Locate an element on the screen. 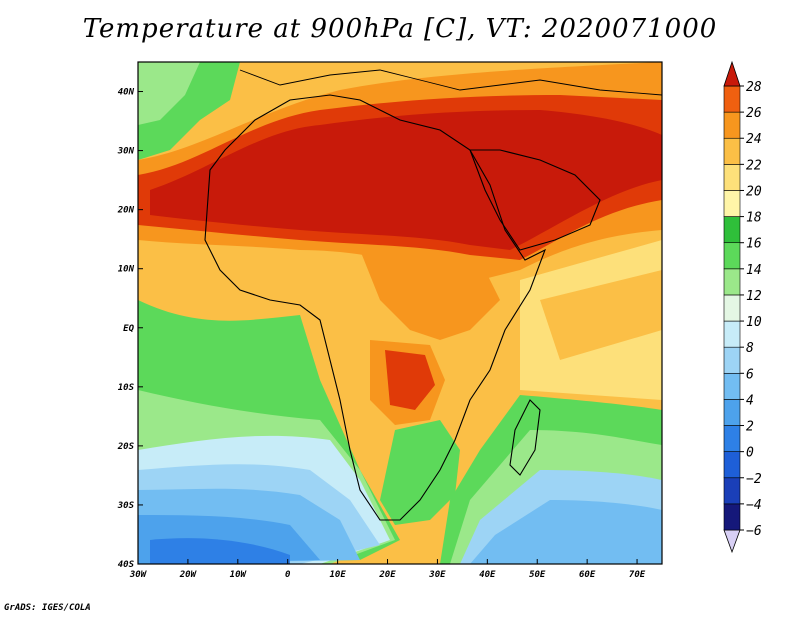 This screenshot has width=800, height=618. colorbar-label: 4 is located at coordinates (750, 400).